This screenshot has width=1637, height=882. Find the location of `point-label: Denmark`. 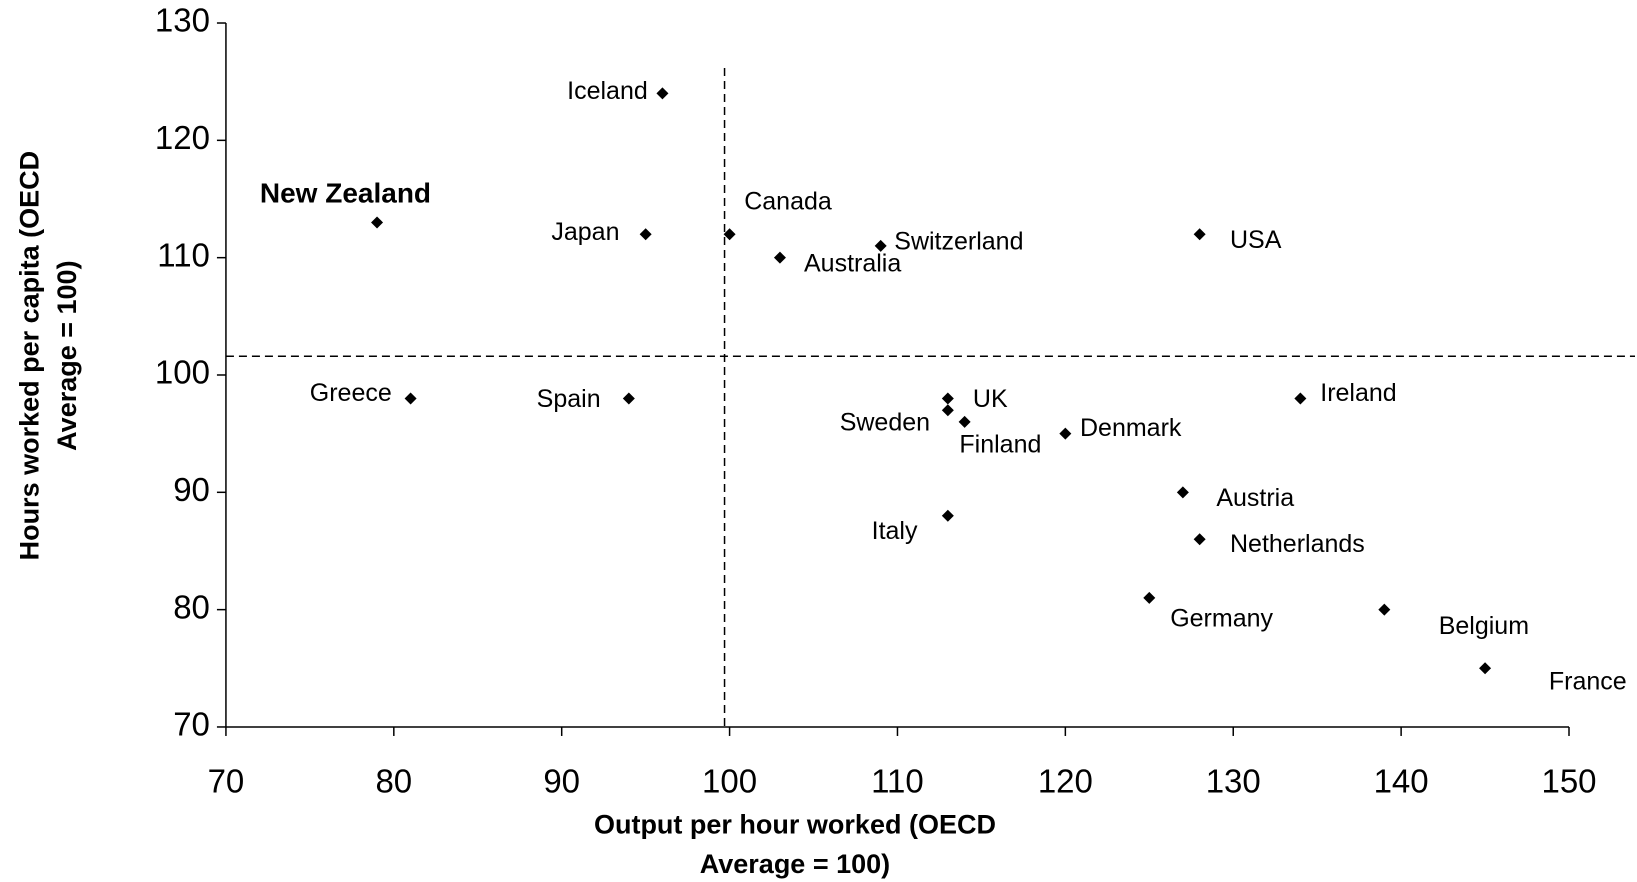

point-label: Denmark is located at coordinates (1131, 428).